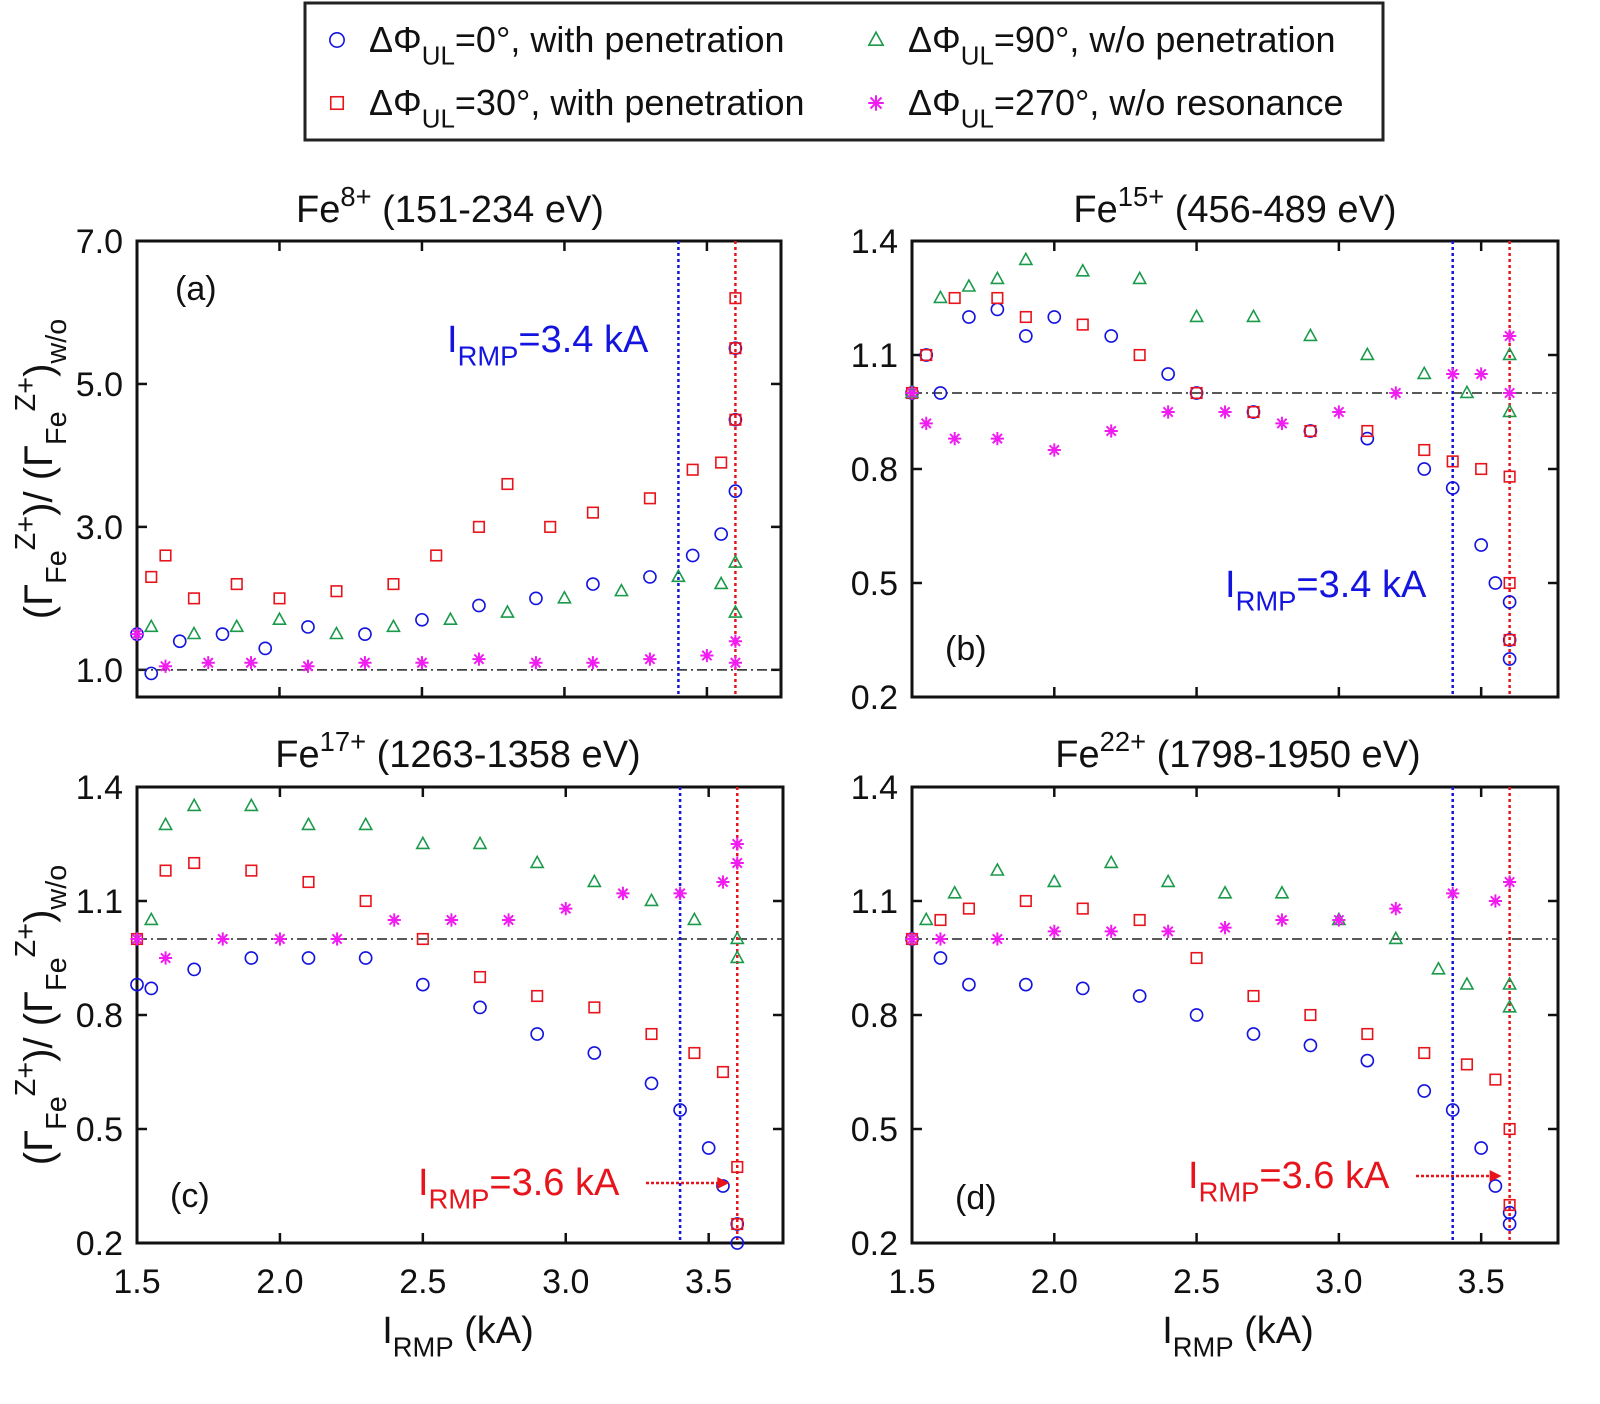  I want to click on x-tick-label: 2.5, so click(422, 1282).